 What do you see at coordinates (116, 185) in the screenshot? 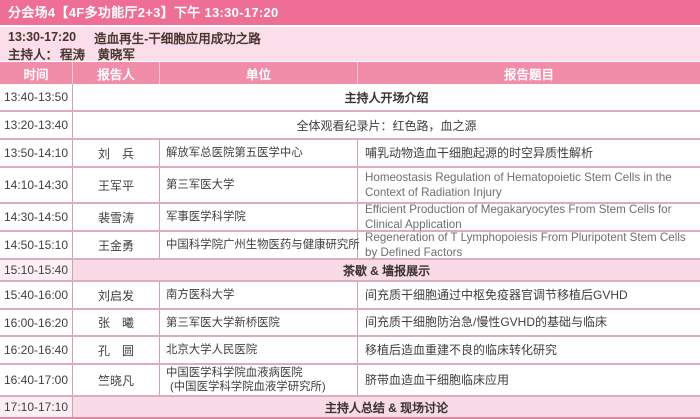
I see `speaker-cell: 王军平` at bounding box center [116, 185].